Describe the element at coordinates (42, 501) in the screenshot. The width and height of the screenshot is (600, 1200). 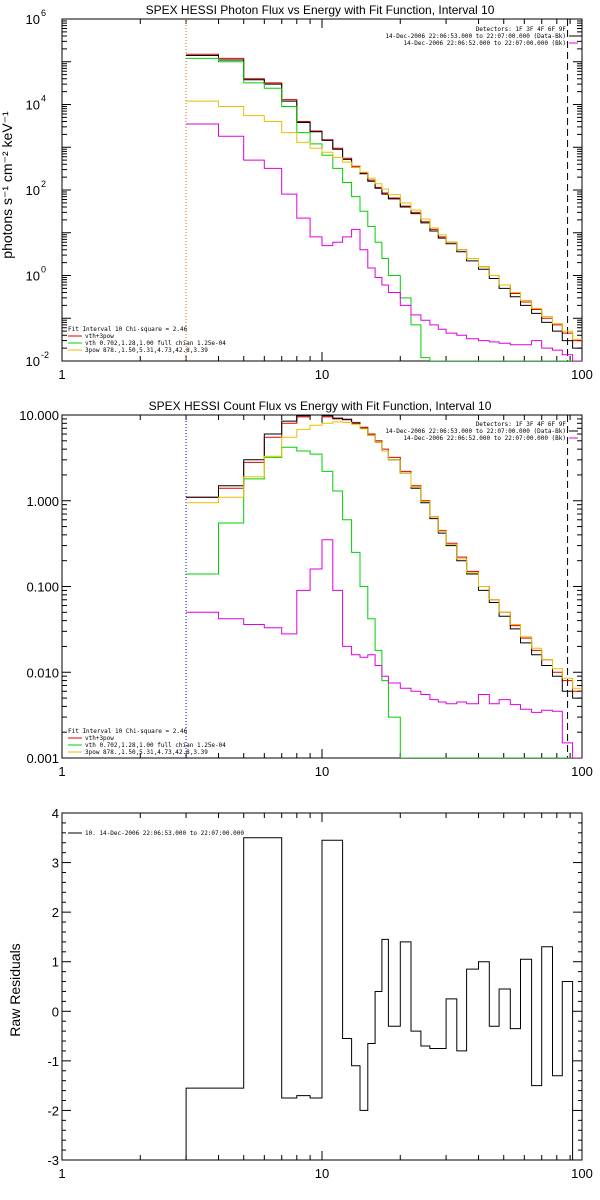
I see `count-flux-y-tick-label: 1.000` at that location.